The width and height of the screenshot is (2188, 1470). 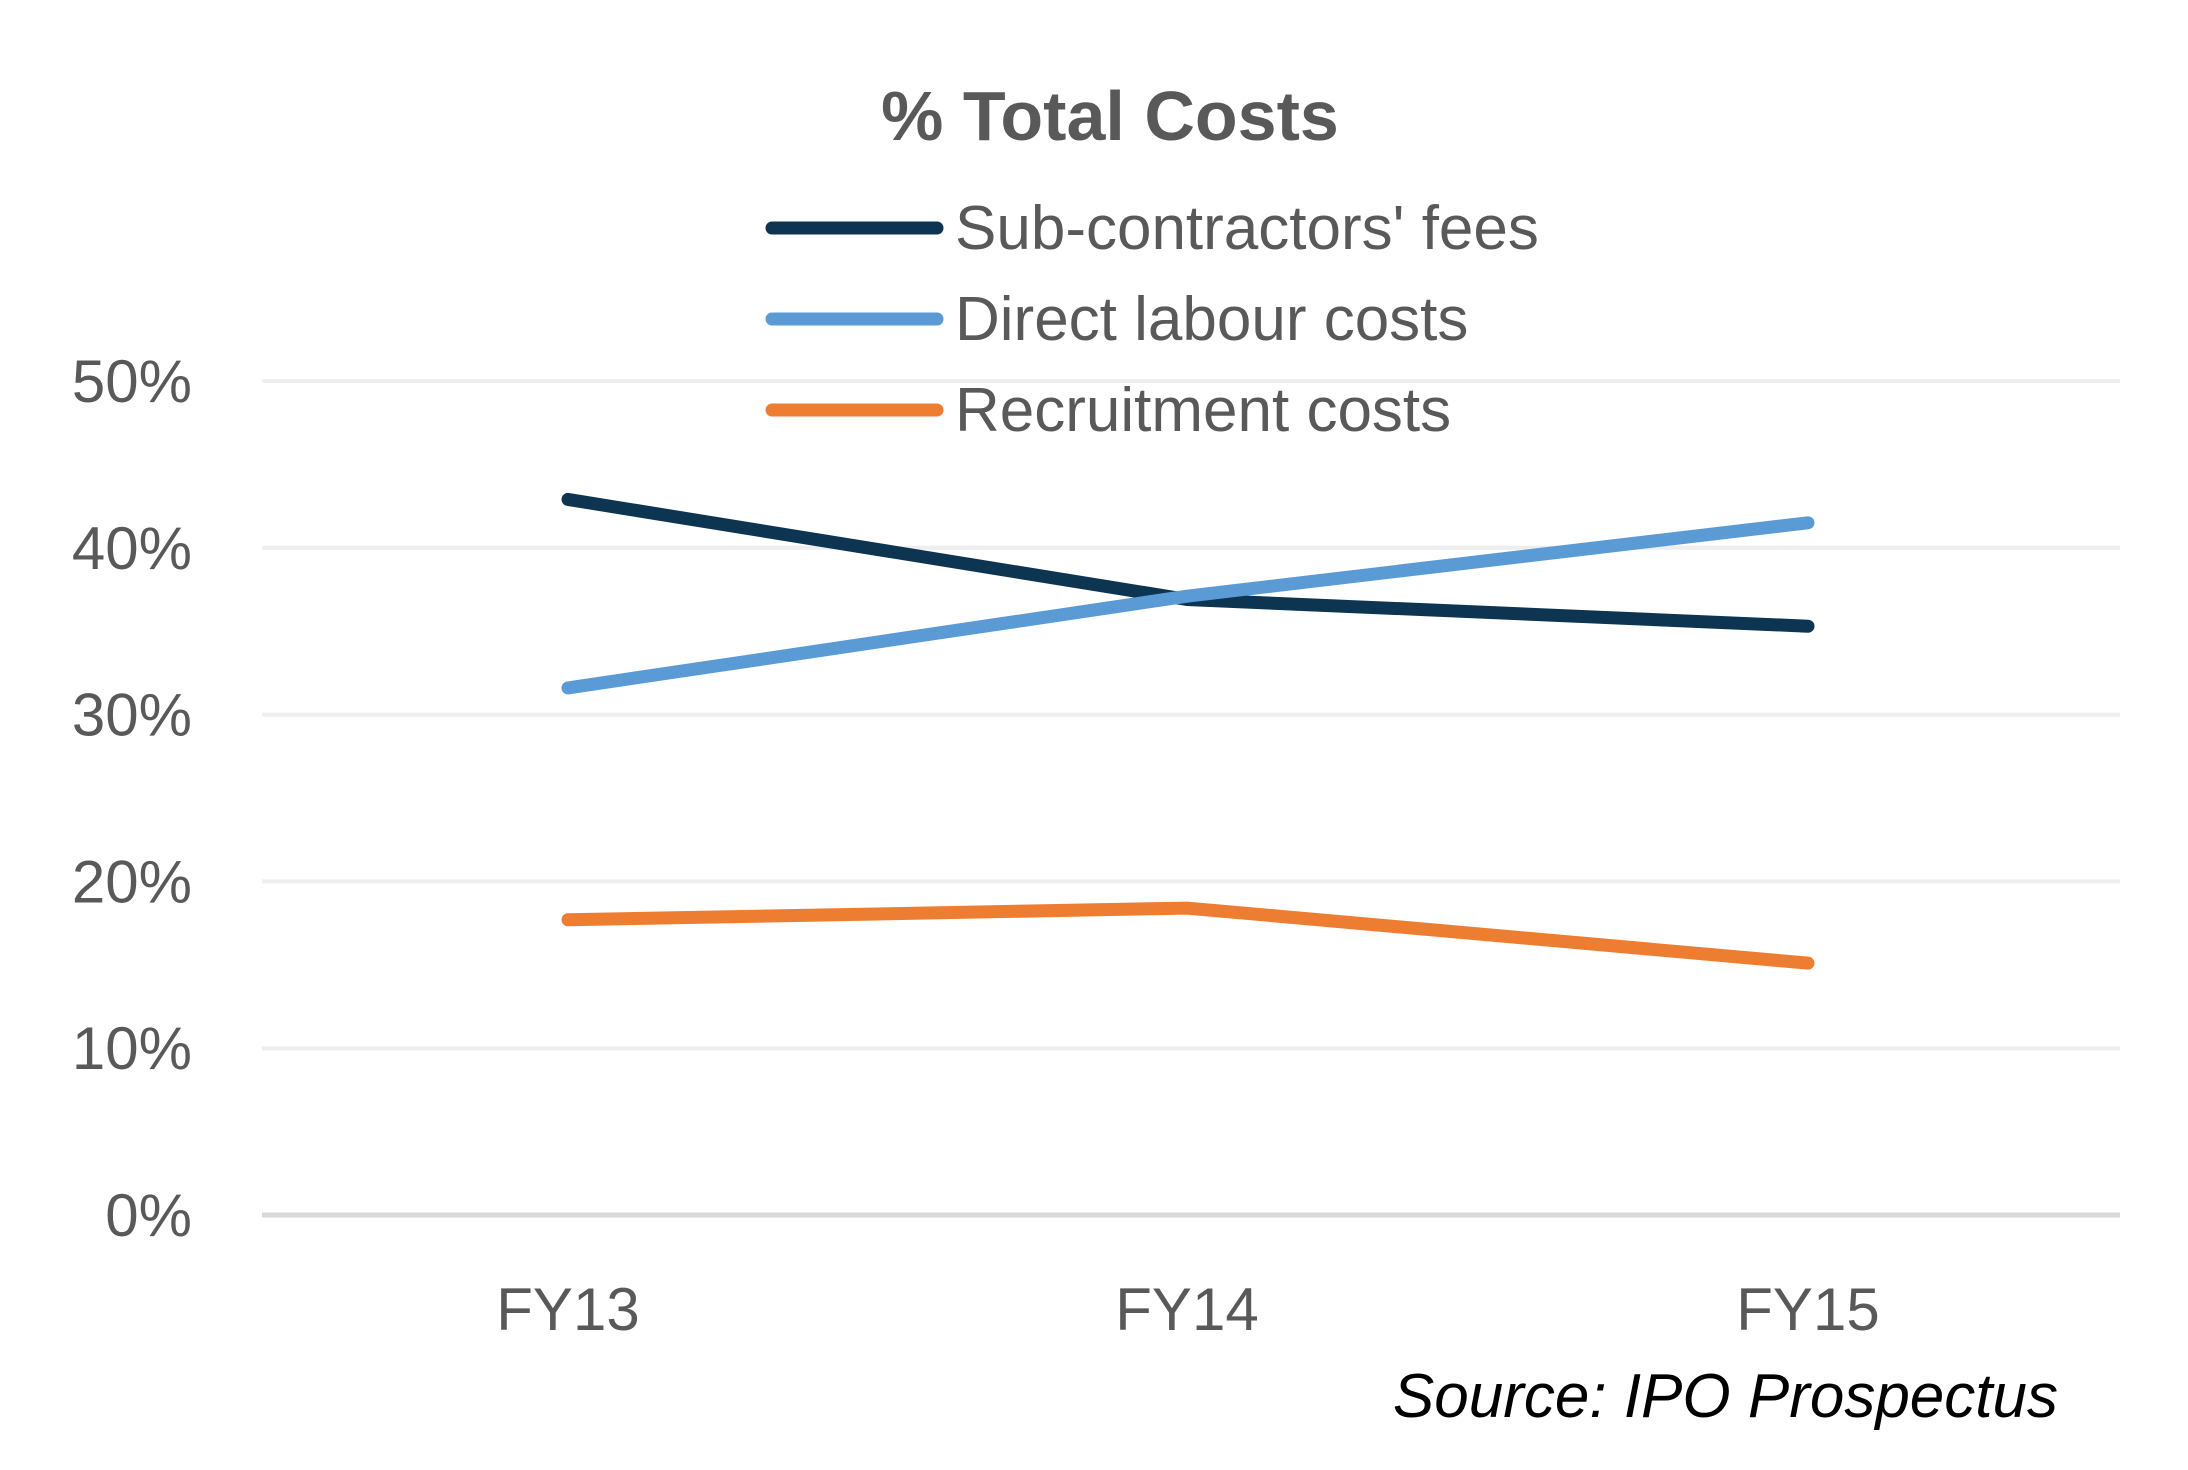 What do you see at coordinates (567, 1309) in the screenshot?
I see `x-tick-label: FY13` at bounding box center [567, 1309].